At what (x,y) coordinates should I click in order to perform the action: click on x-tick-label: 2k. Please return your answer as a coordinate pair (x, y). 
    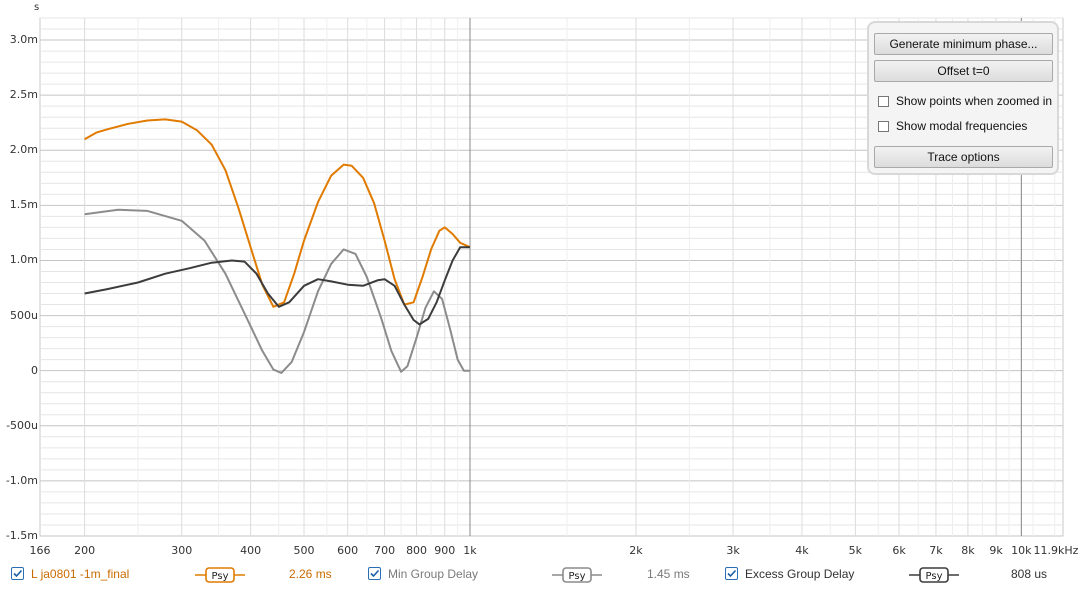
    Looking at the image, I should click on (636, 550).